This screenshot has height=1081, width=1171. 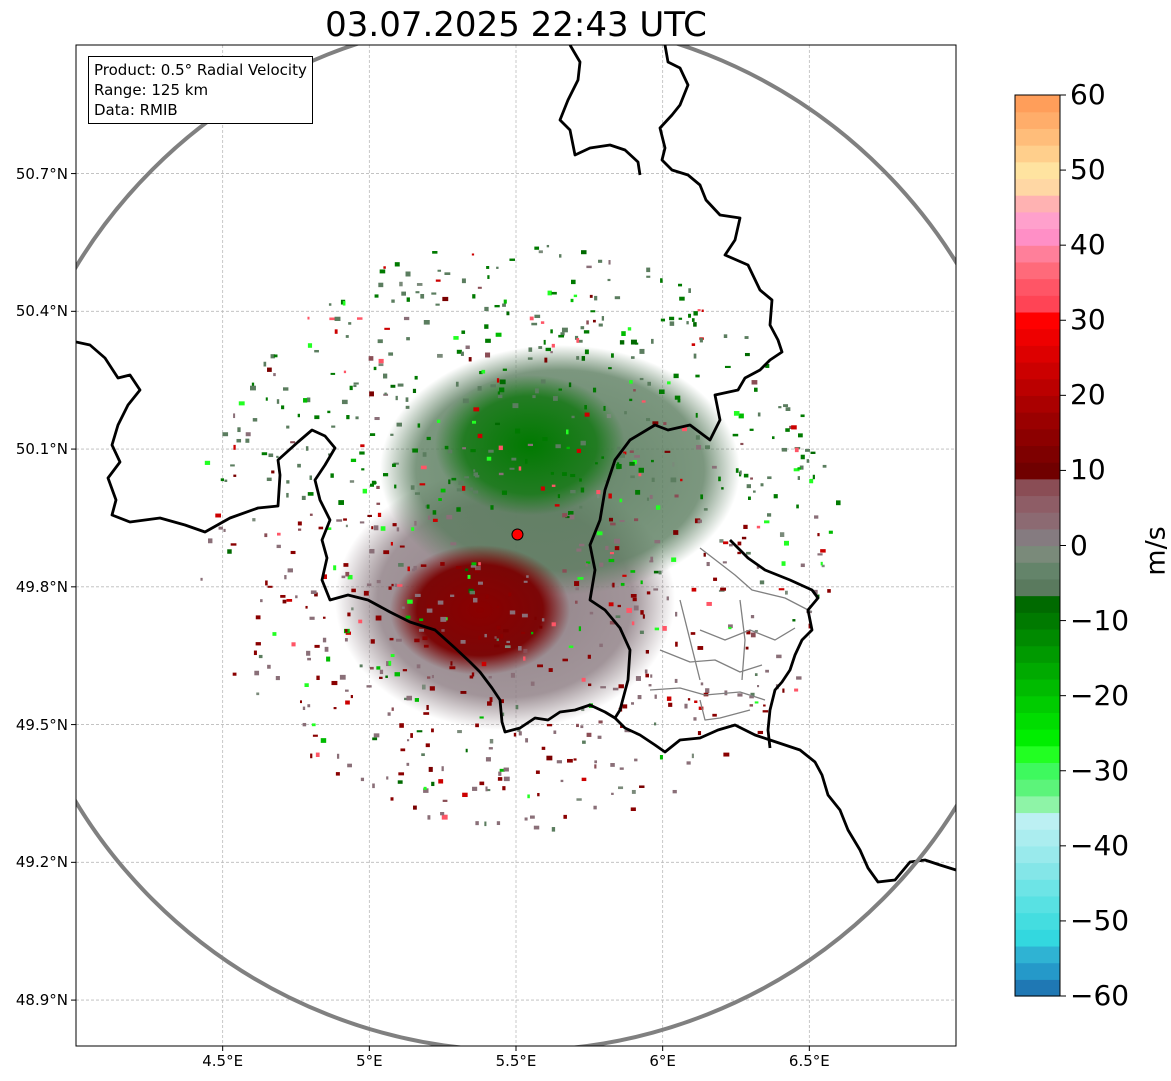 I want to click on colorbar-tick-label: −40, so click(x=1100, y=845).